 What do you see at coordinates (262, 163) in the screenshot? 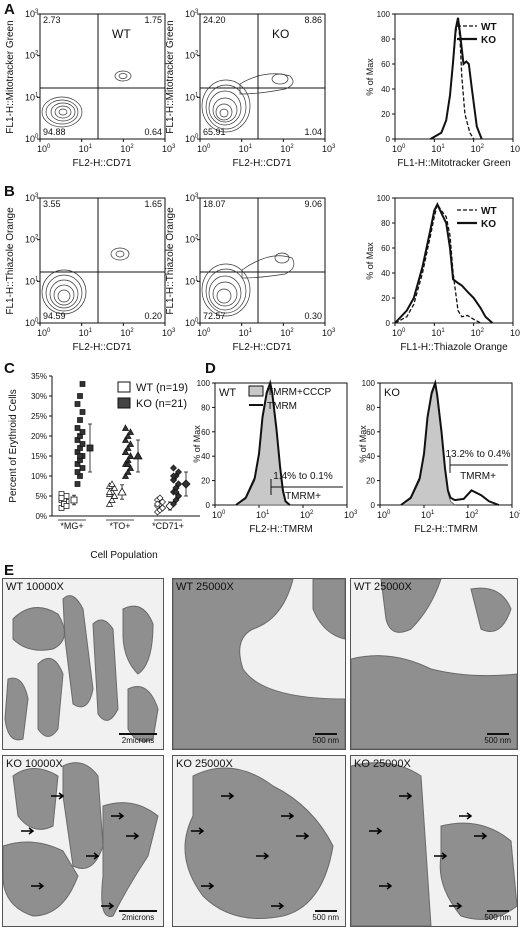
I see `a-ko-xlabel: FL2-H::CD71` at bounding box center [262, 163].